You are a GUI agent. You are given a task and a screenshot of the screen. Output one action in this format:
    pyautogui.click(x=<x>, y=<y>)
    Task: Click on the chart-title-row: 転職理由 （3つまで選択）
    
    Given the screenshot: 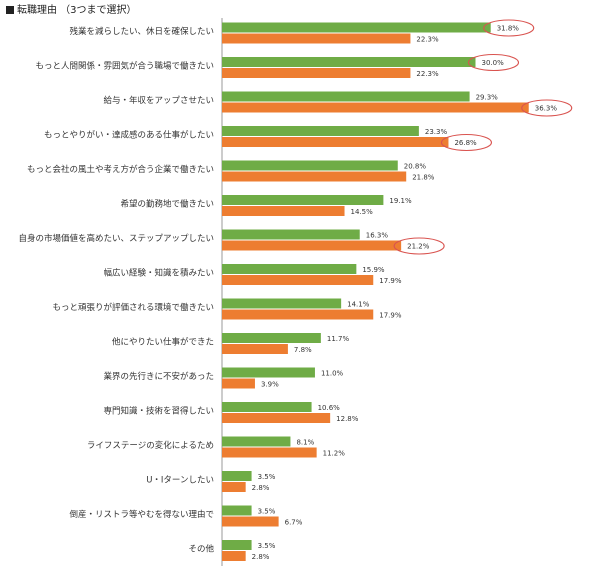 What is the action you would take?
    pyautogui.click(x=71, y=8)
    